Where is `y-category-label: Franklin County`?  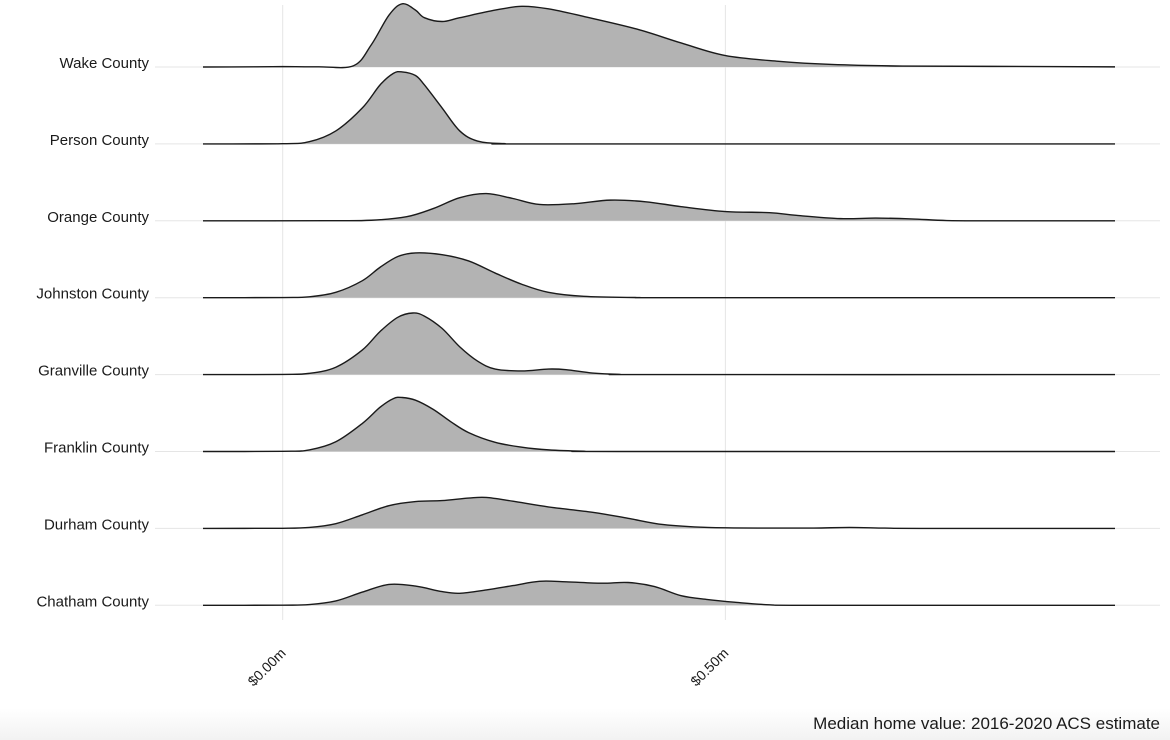
y-category-label: Franklin County is located at coordinates (97, 448).